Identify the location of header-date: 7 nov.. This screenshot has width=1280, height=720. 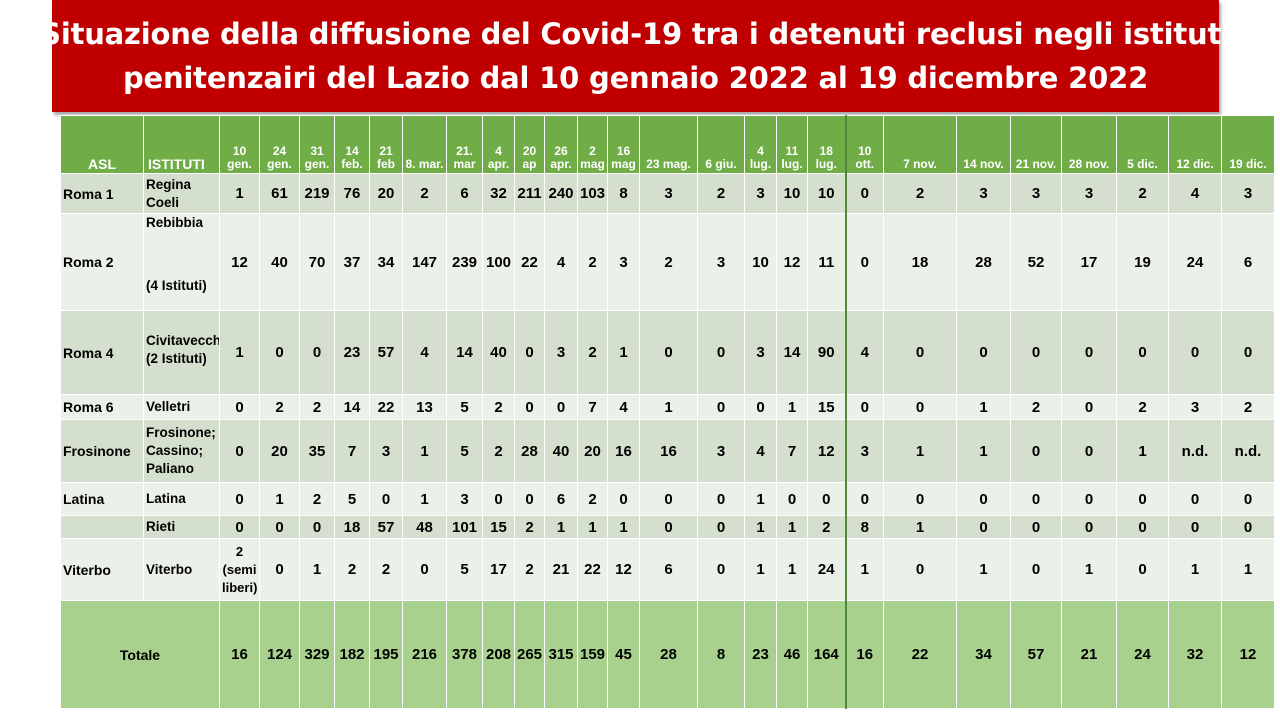
(920, 144).